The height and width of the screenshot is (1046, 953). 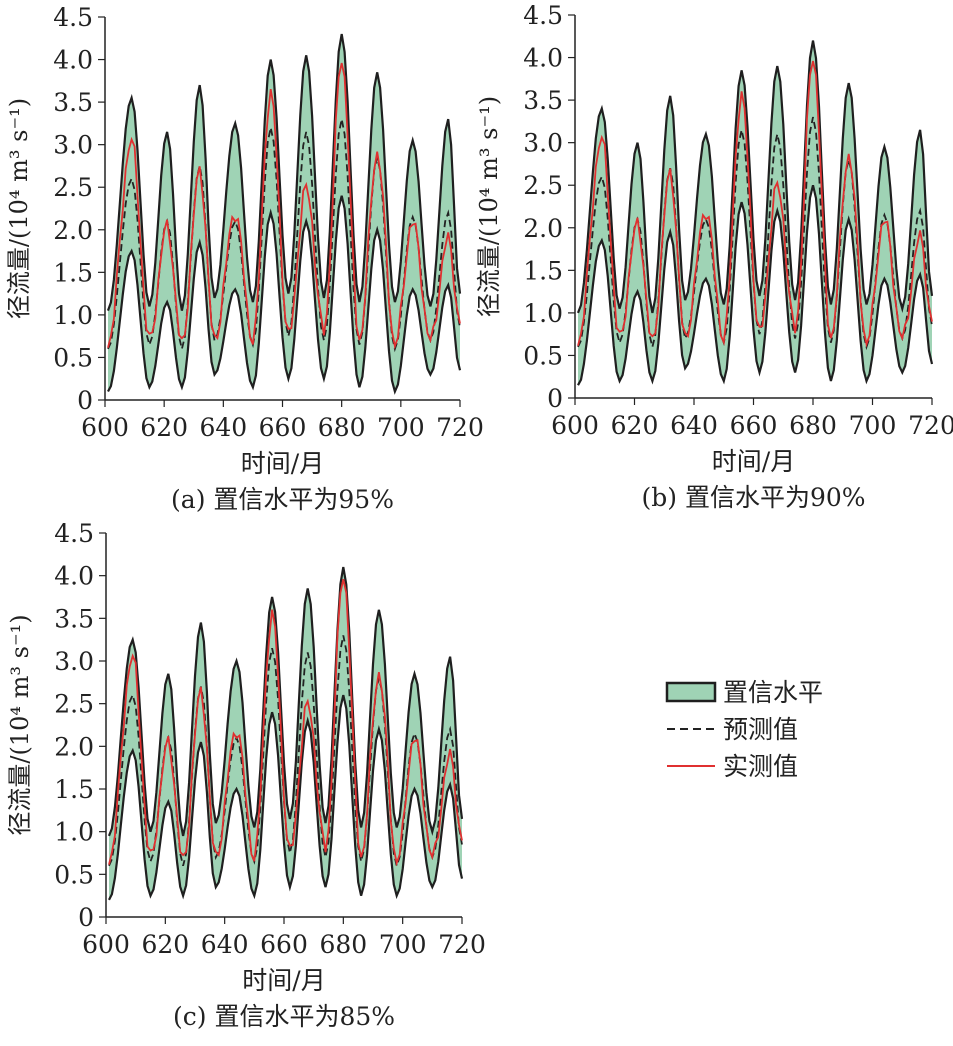 What do you see at coordinates (753, 497) in the screenshot?
I see `panel-caption: (b) 置信水平为90%` at bounding box center [753, 497].